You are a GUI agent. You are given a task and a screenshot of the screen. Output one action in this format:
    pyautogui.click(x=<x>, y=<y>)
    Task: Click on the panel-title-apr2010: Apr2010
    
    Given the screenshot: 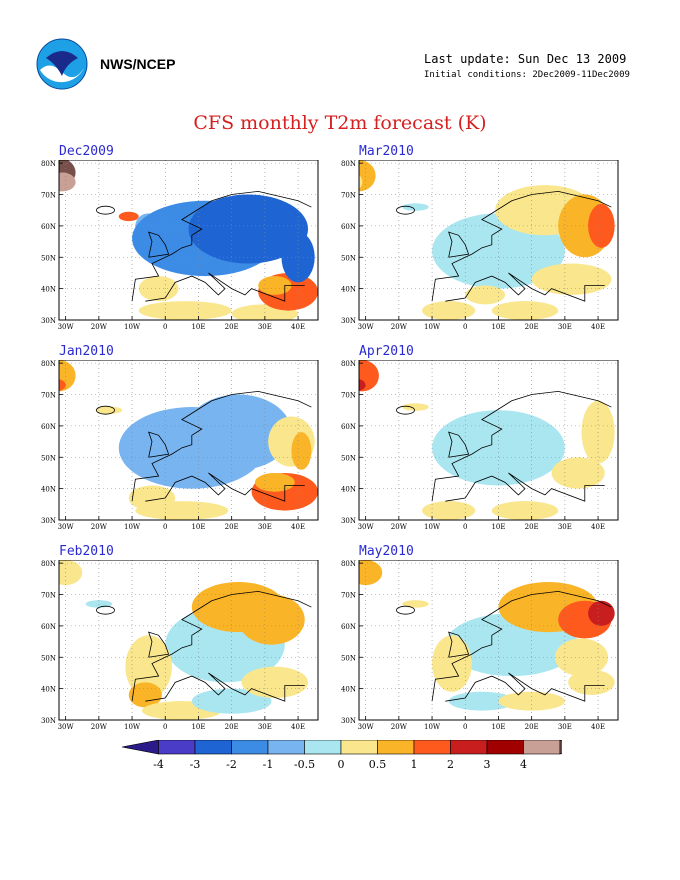 What is the action you would take?
    pyautogui.click(x=386, y=351)
    